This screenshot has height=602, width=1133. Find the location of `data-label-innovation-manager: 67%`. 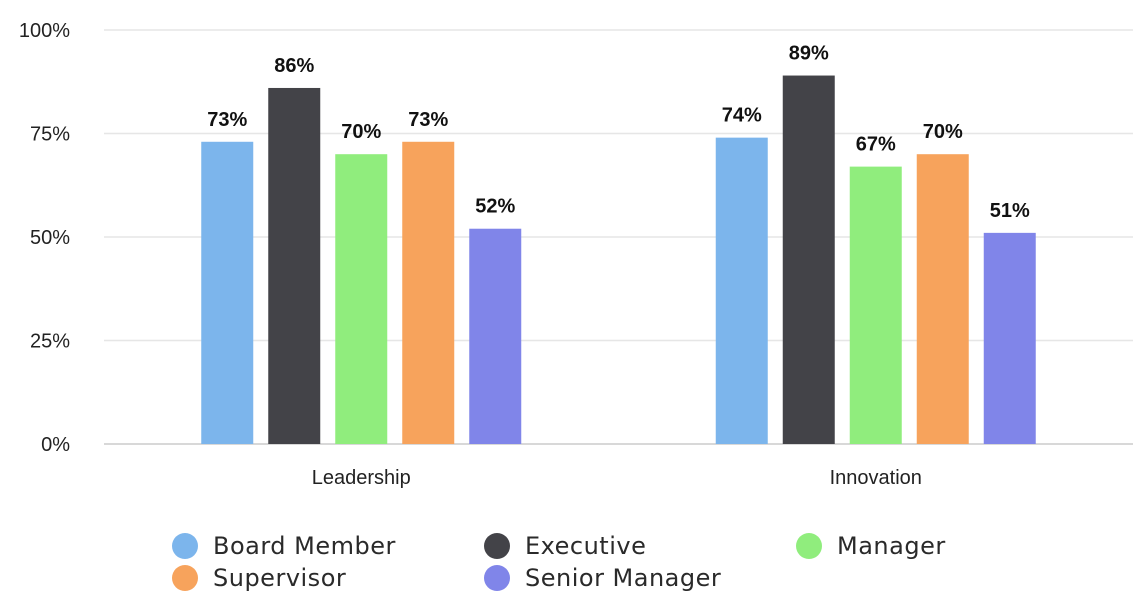

data-label-innovation-manager: 67% is located at coordinates (876, 145).